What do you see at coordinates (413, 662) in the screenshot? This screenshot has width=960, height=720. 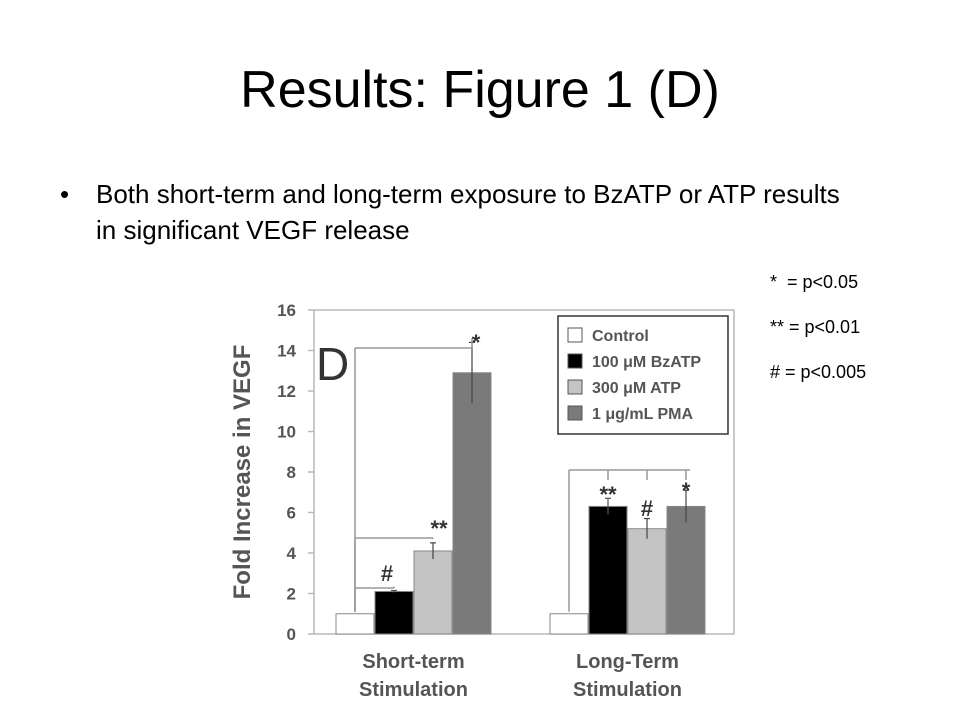 I see `category-label: Short-term` at bounding box center [413, 662].